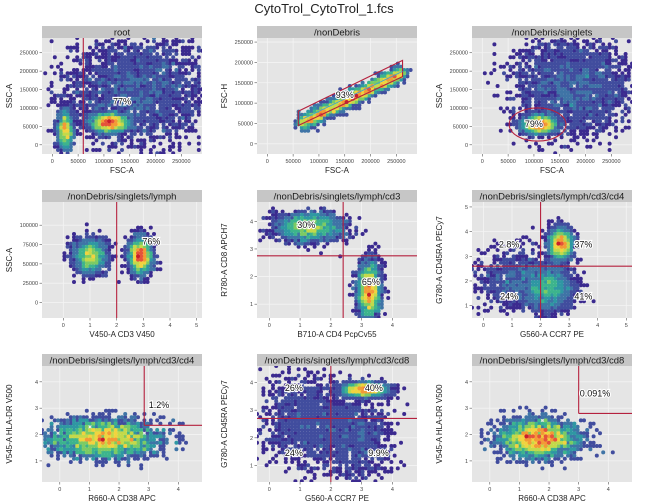 This screenshot has height=504, width=648. Describe the element at coordinates (224, 260) in the screenshot. I see `y-axis-title: R780-A CD8 APCH7` at that location.